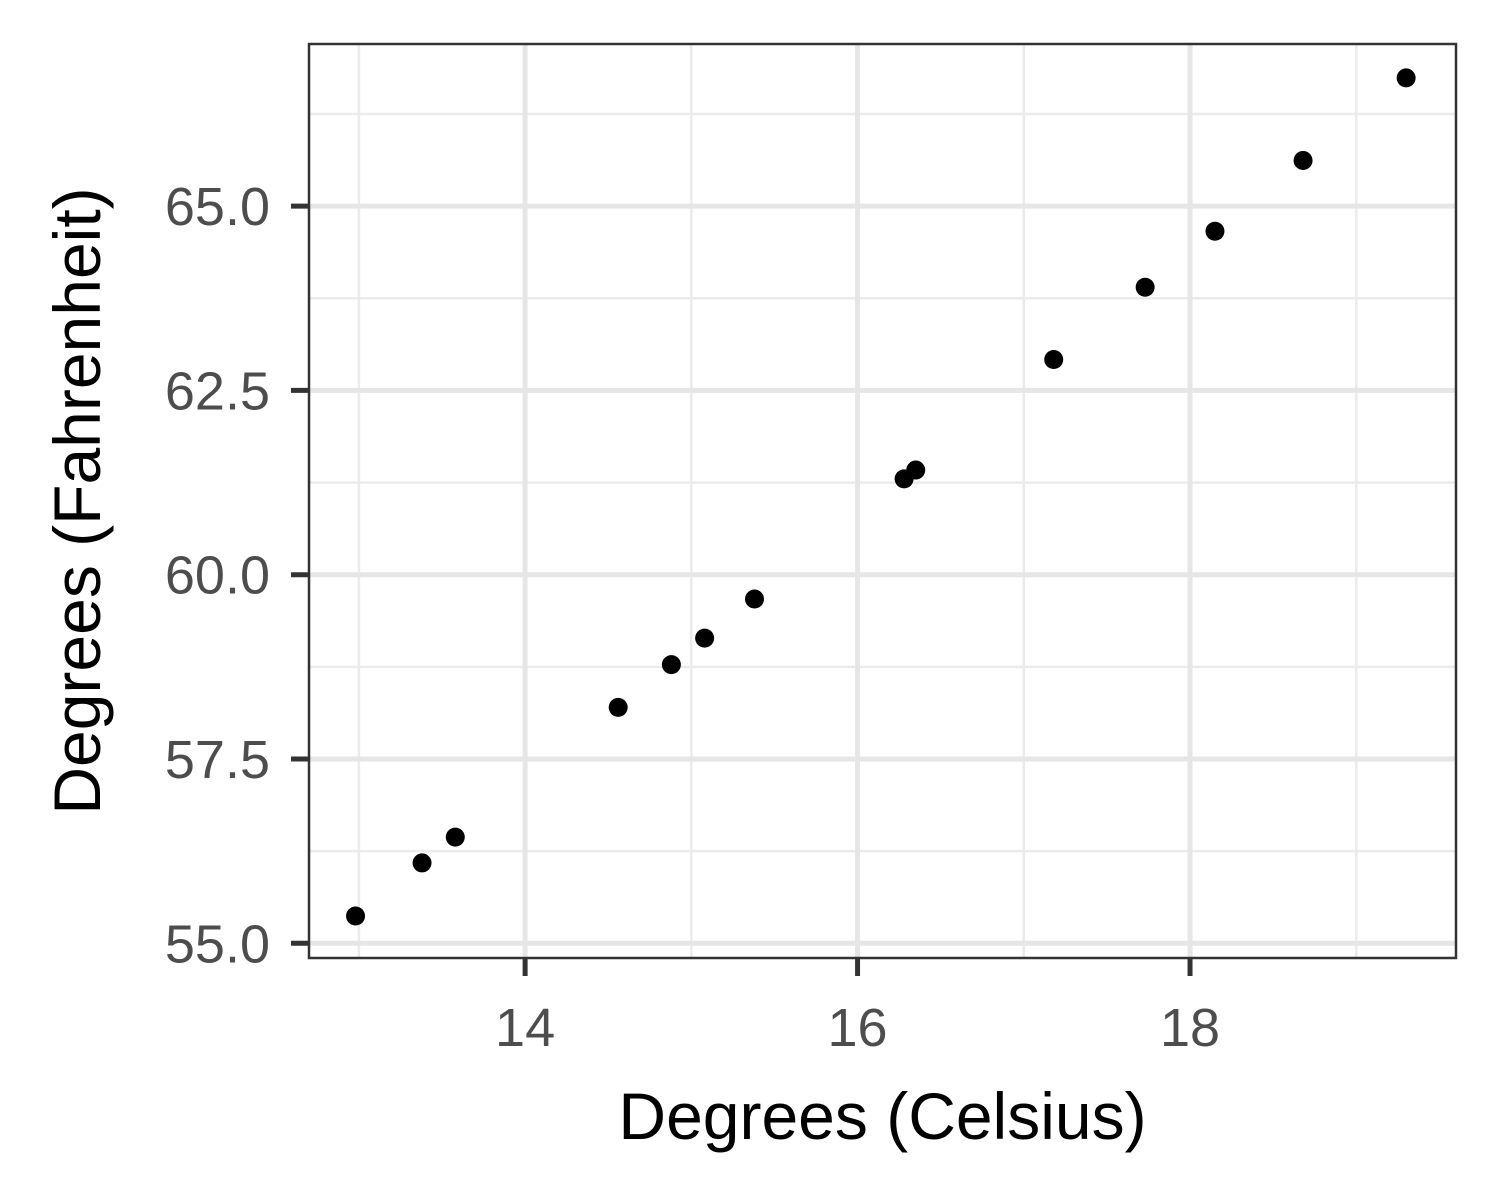 This screenshot has height=1200, width=1500. Describe the element at coordinates (217, 207) in the screenshot. I see `y-tick-label: 65.0` at that location.